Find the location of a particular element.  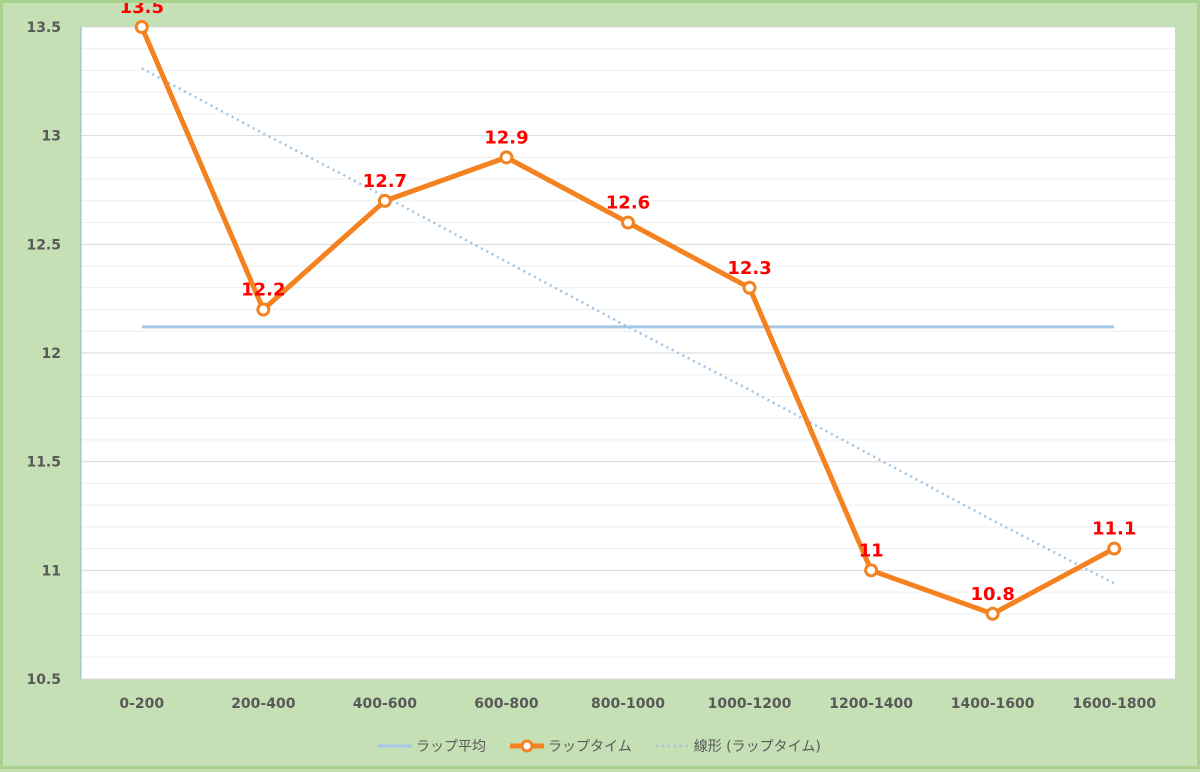

legend: ラップ平均 ラップタイム 線形 (ラップタイム) is located at coordinates (599, 747).